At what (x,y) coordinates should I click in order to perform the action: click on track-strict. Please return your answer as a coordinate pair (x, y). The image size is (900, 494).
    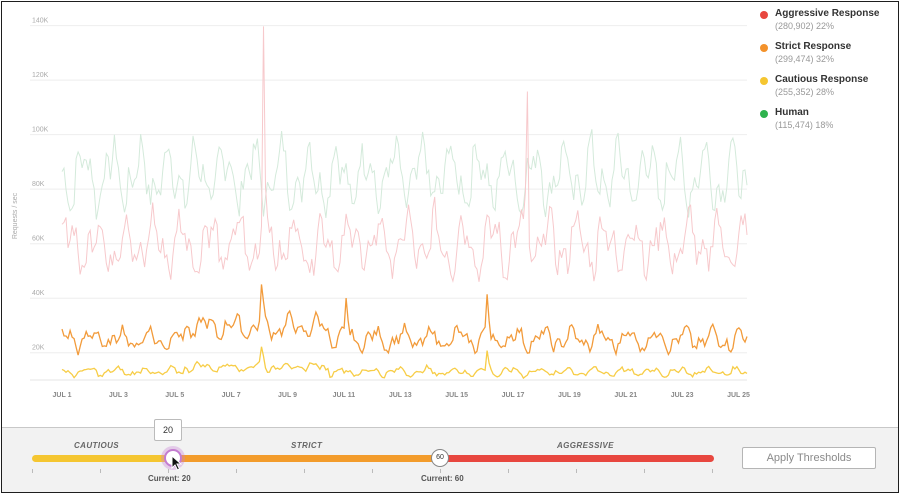
    Looking at the image, I should click on (306, 458).